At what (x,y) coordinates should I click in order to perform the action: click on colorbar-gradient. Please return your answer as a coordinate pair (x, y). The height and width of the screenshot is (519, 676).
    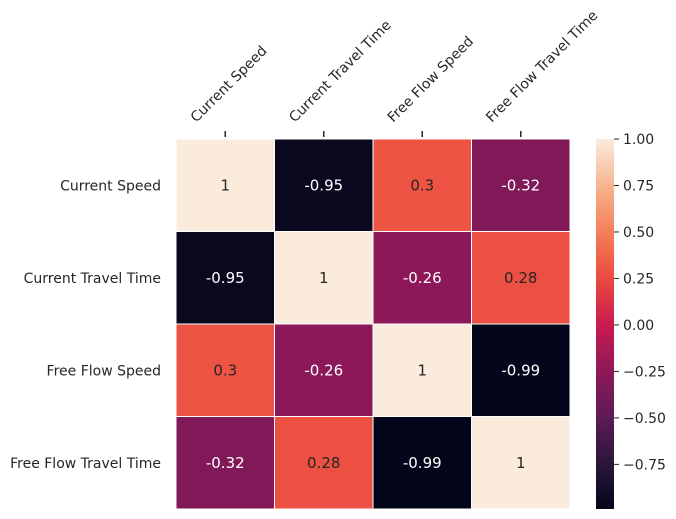
    Looking at the image, I should click on (605, 324).